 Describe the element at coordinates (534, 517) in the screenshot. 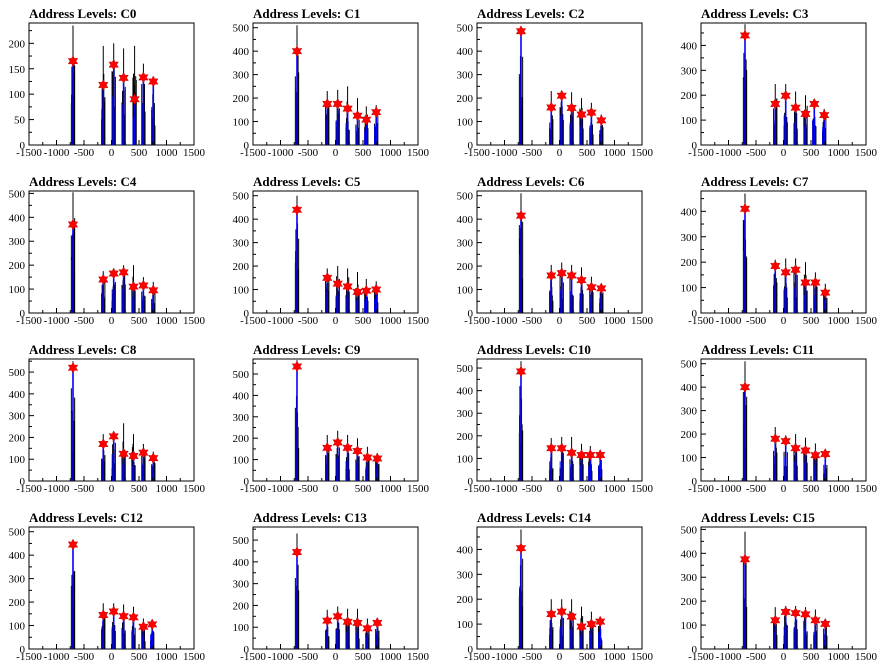

I see `panel-title: Address Levels: C14` at that location.